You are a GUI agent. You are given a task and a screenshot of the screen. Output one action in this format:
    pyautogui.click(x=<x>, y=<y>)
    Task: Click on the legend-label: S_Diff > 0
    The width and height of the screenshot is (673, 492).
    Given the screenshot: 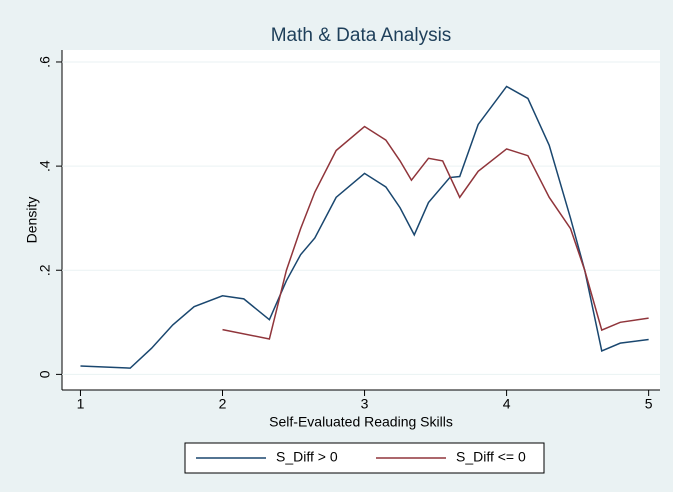 What is the action you would take?
    pyautogui.click(x=307, y=457)
    